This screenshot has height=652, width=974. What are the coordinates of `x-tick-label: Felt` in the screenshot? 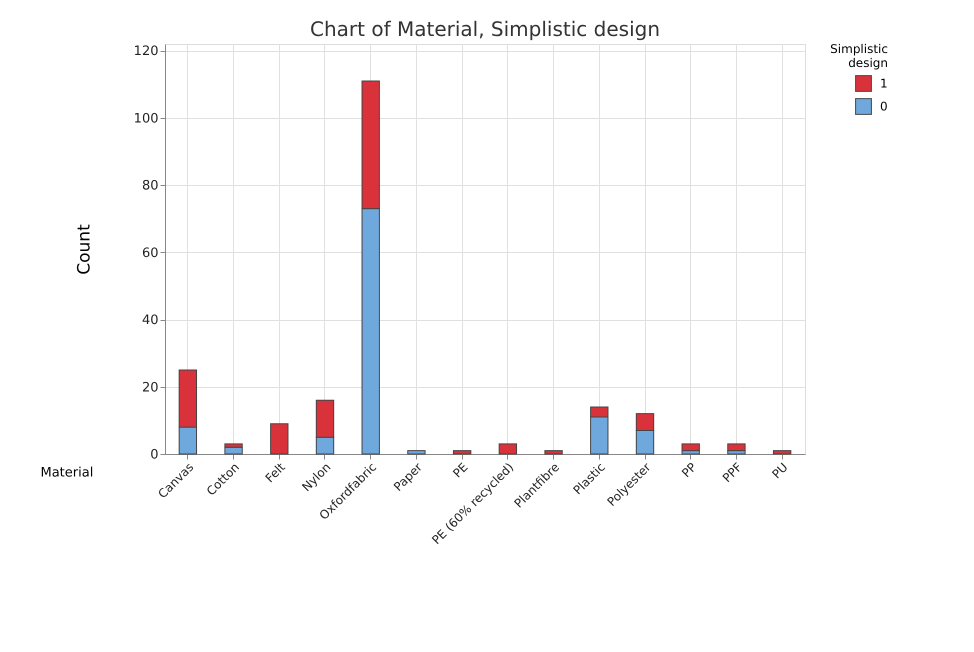 It's located at (275, 473).